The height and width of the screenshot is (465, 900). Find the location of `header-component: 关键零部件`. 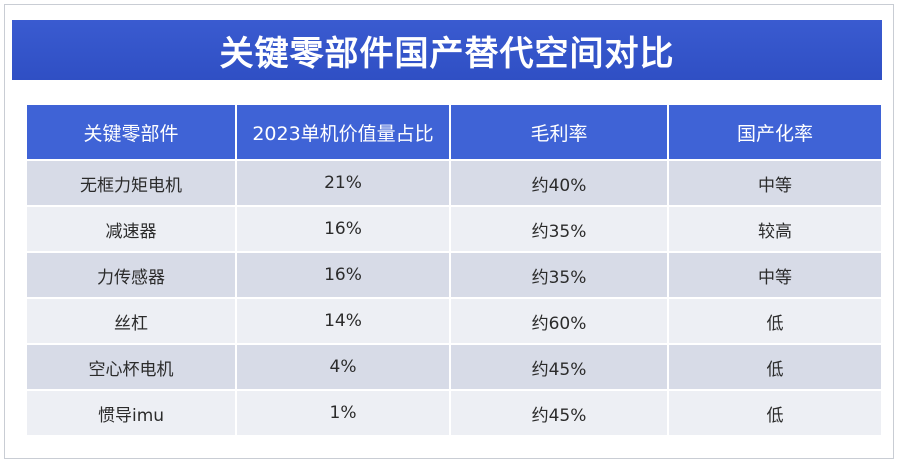

header-component: 关键零部件 is located at coordinates (131, 132).